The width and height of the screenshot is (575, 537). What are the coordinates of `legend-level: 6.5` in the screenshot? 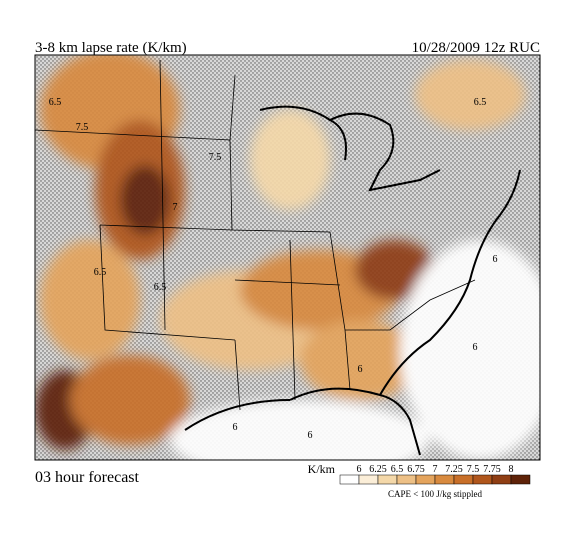 It's located at (397, 469).